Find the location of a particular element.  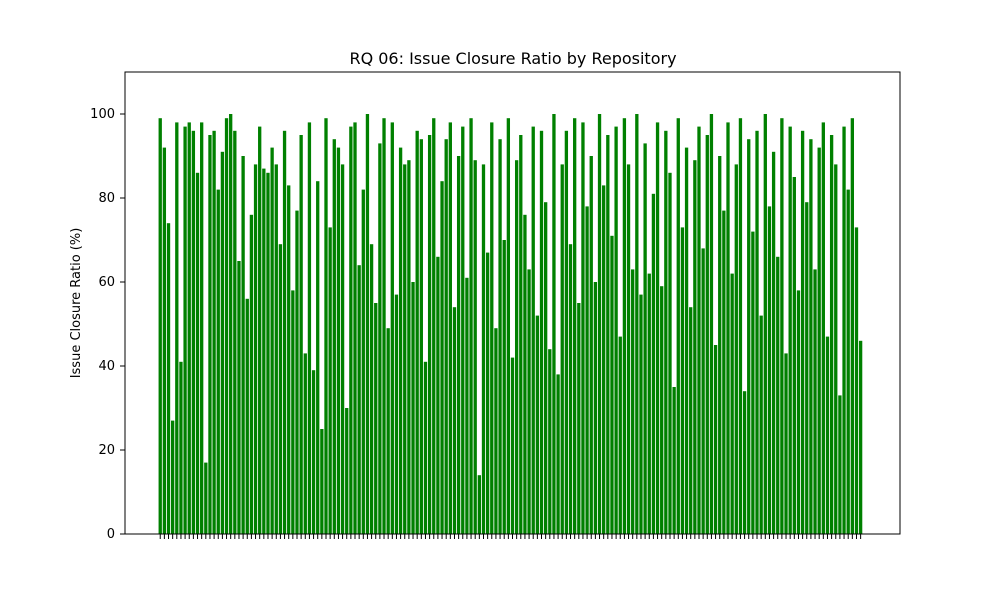

y-tick-label: 40 is located at coordinates (106, 366).